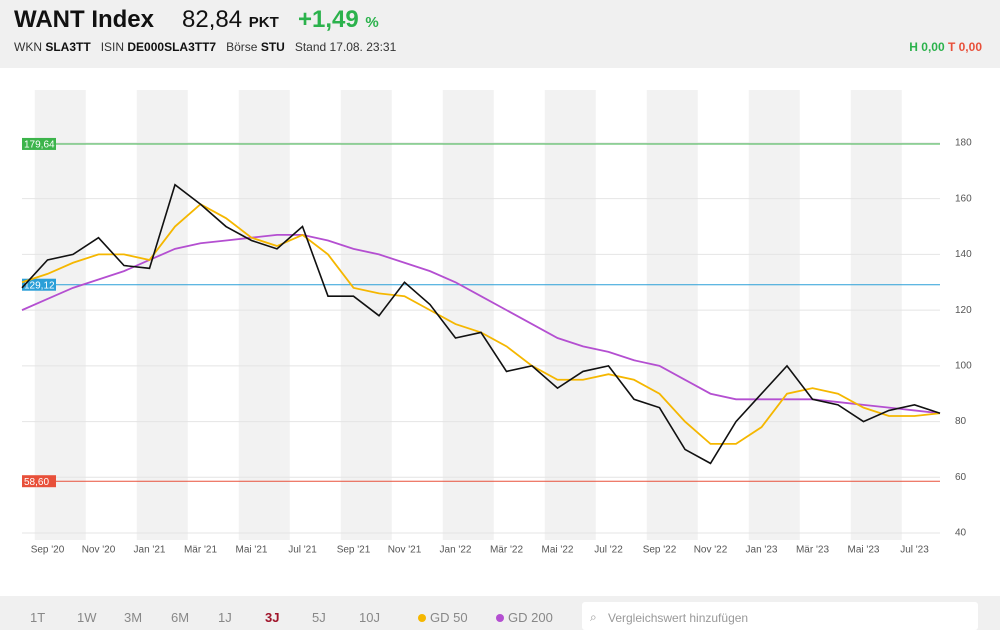 The height and width of the screenshot is (630, 1000). What do you see at coordinates (68, 47) in the screenshot?
I see `wkn: SLA3TT` at bounding box center [68, 47].